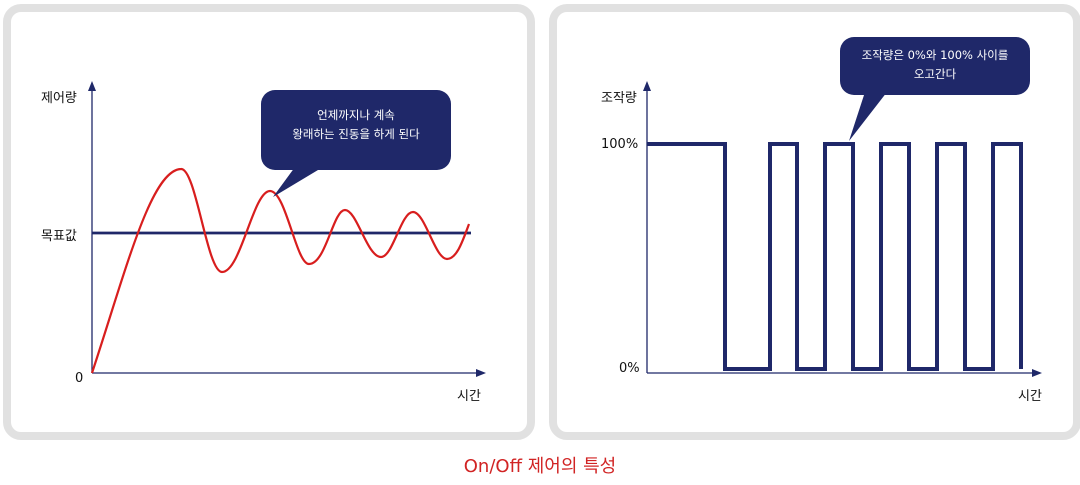 This screenshot has width=1080, height=485. I want to click on left-x-axis-label: 시간, so click(469, 396).